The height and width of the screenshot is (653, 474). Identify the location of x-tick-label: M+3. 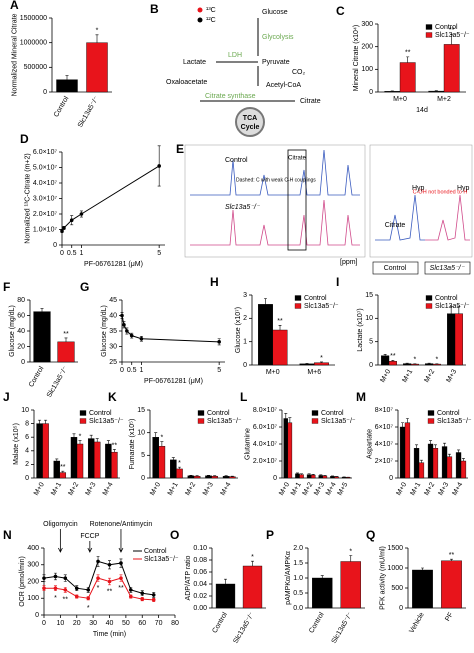
(451, 376).